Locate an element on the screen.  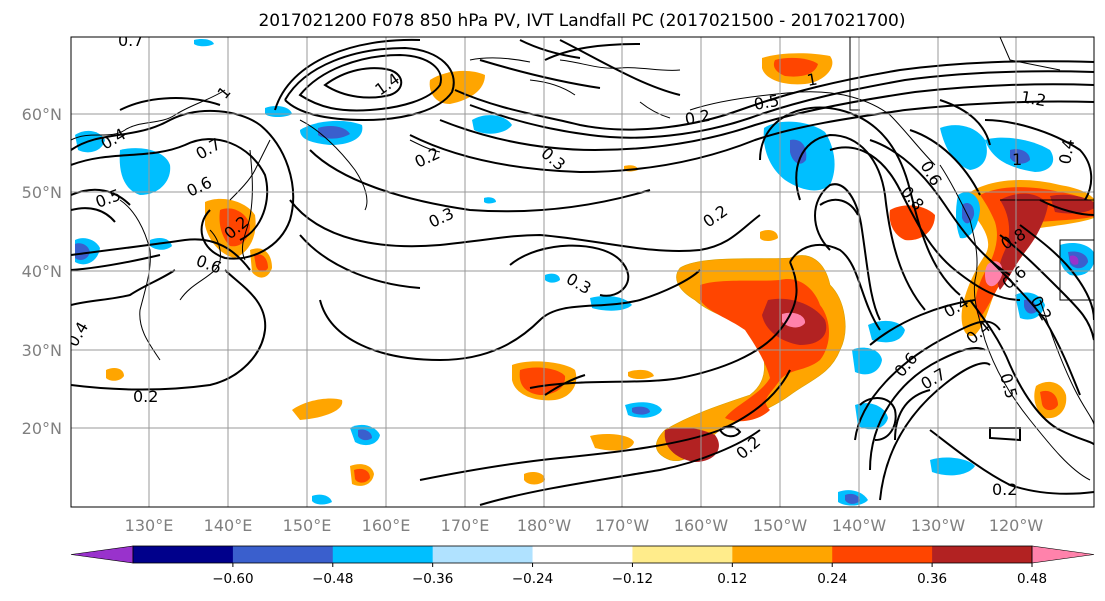
lon-label: 120°W is located at coordinates (1016, 525).